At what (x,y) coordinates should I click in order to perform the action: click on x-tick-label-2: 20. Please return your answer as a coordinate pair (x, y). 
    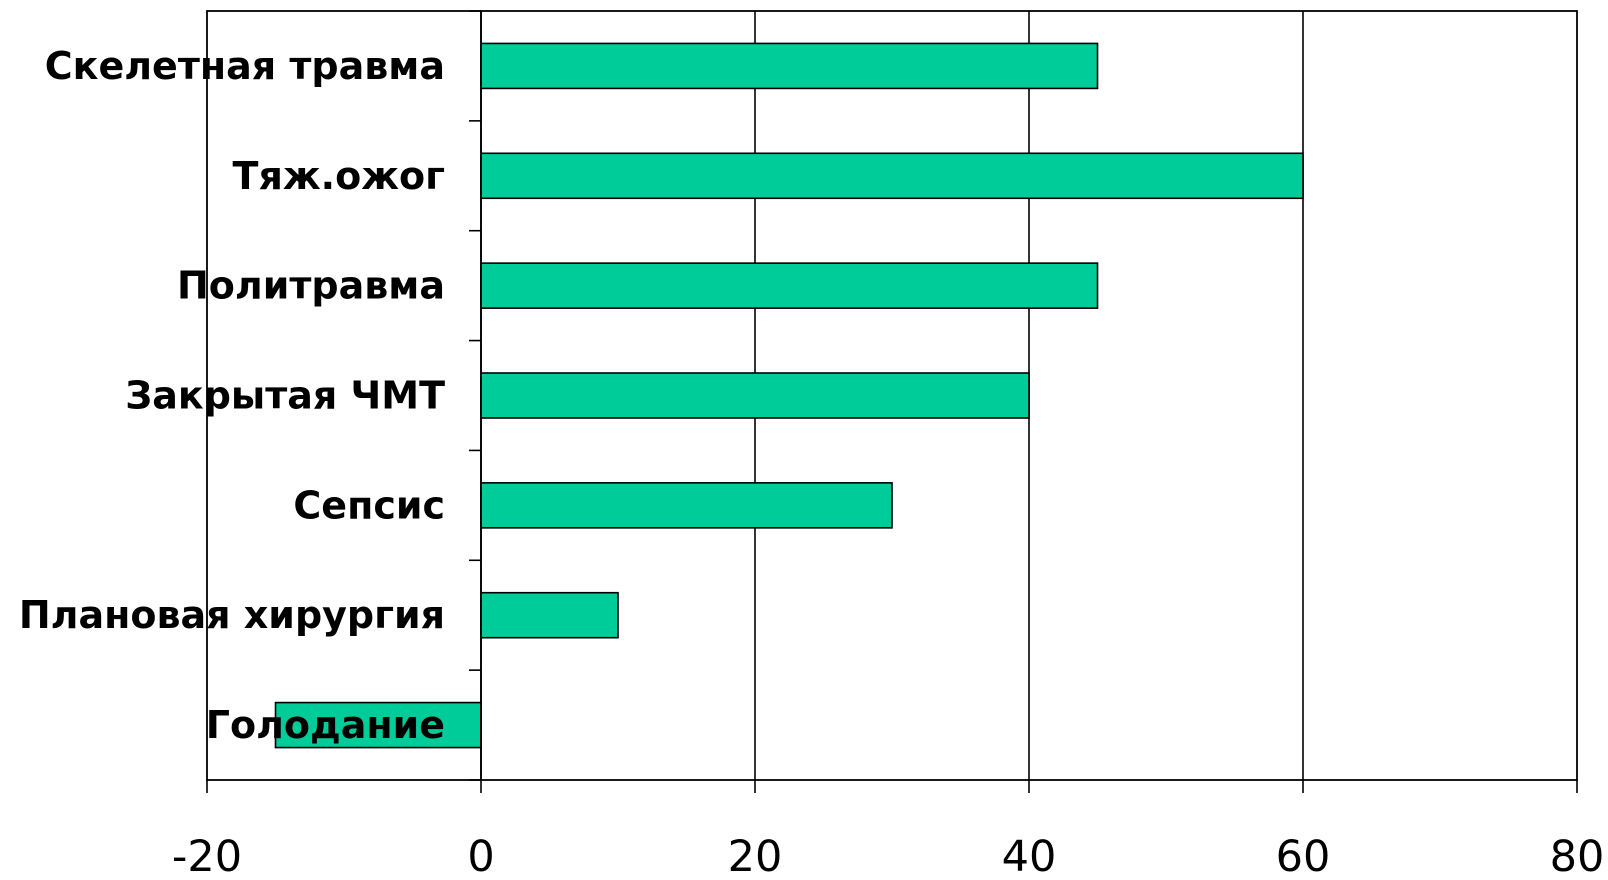
    Looking at the image, I should click on (755, 856).